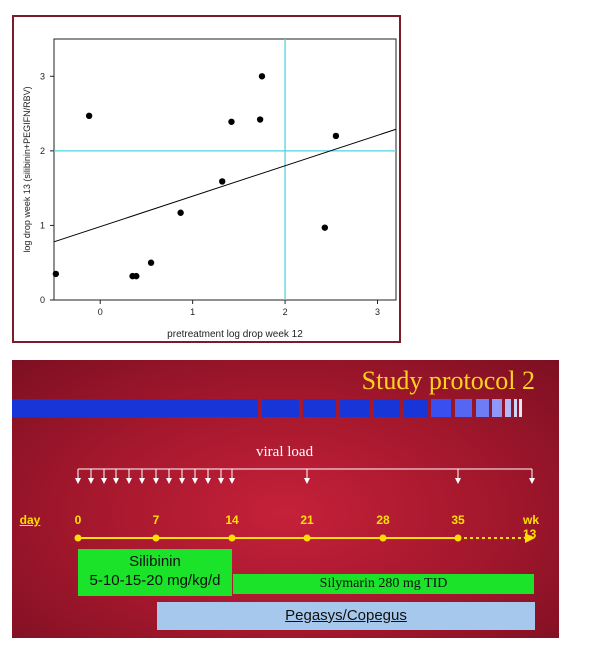  I want to click on day-label: day, so click(30, 520).